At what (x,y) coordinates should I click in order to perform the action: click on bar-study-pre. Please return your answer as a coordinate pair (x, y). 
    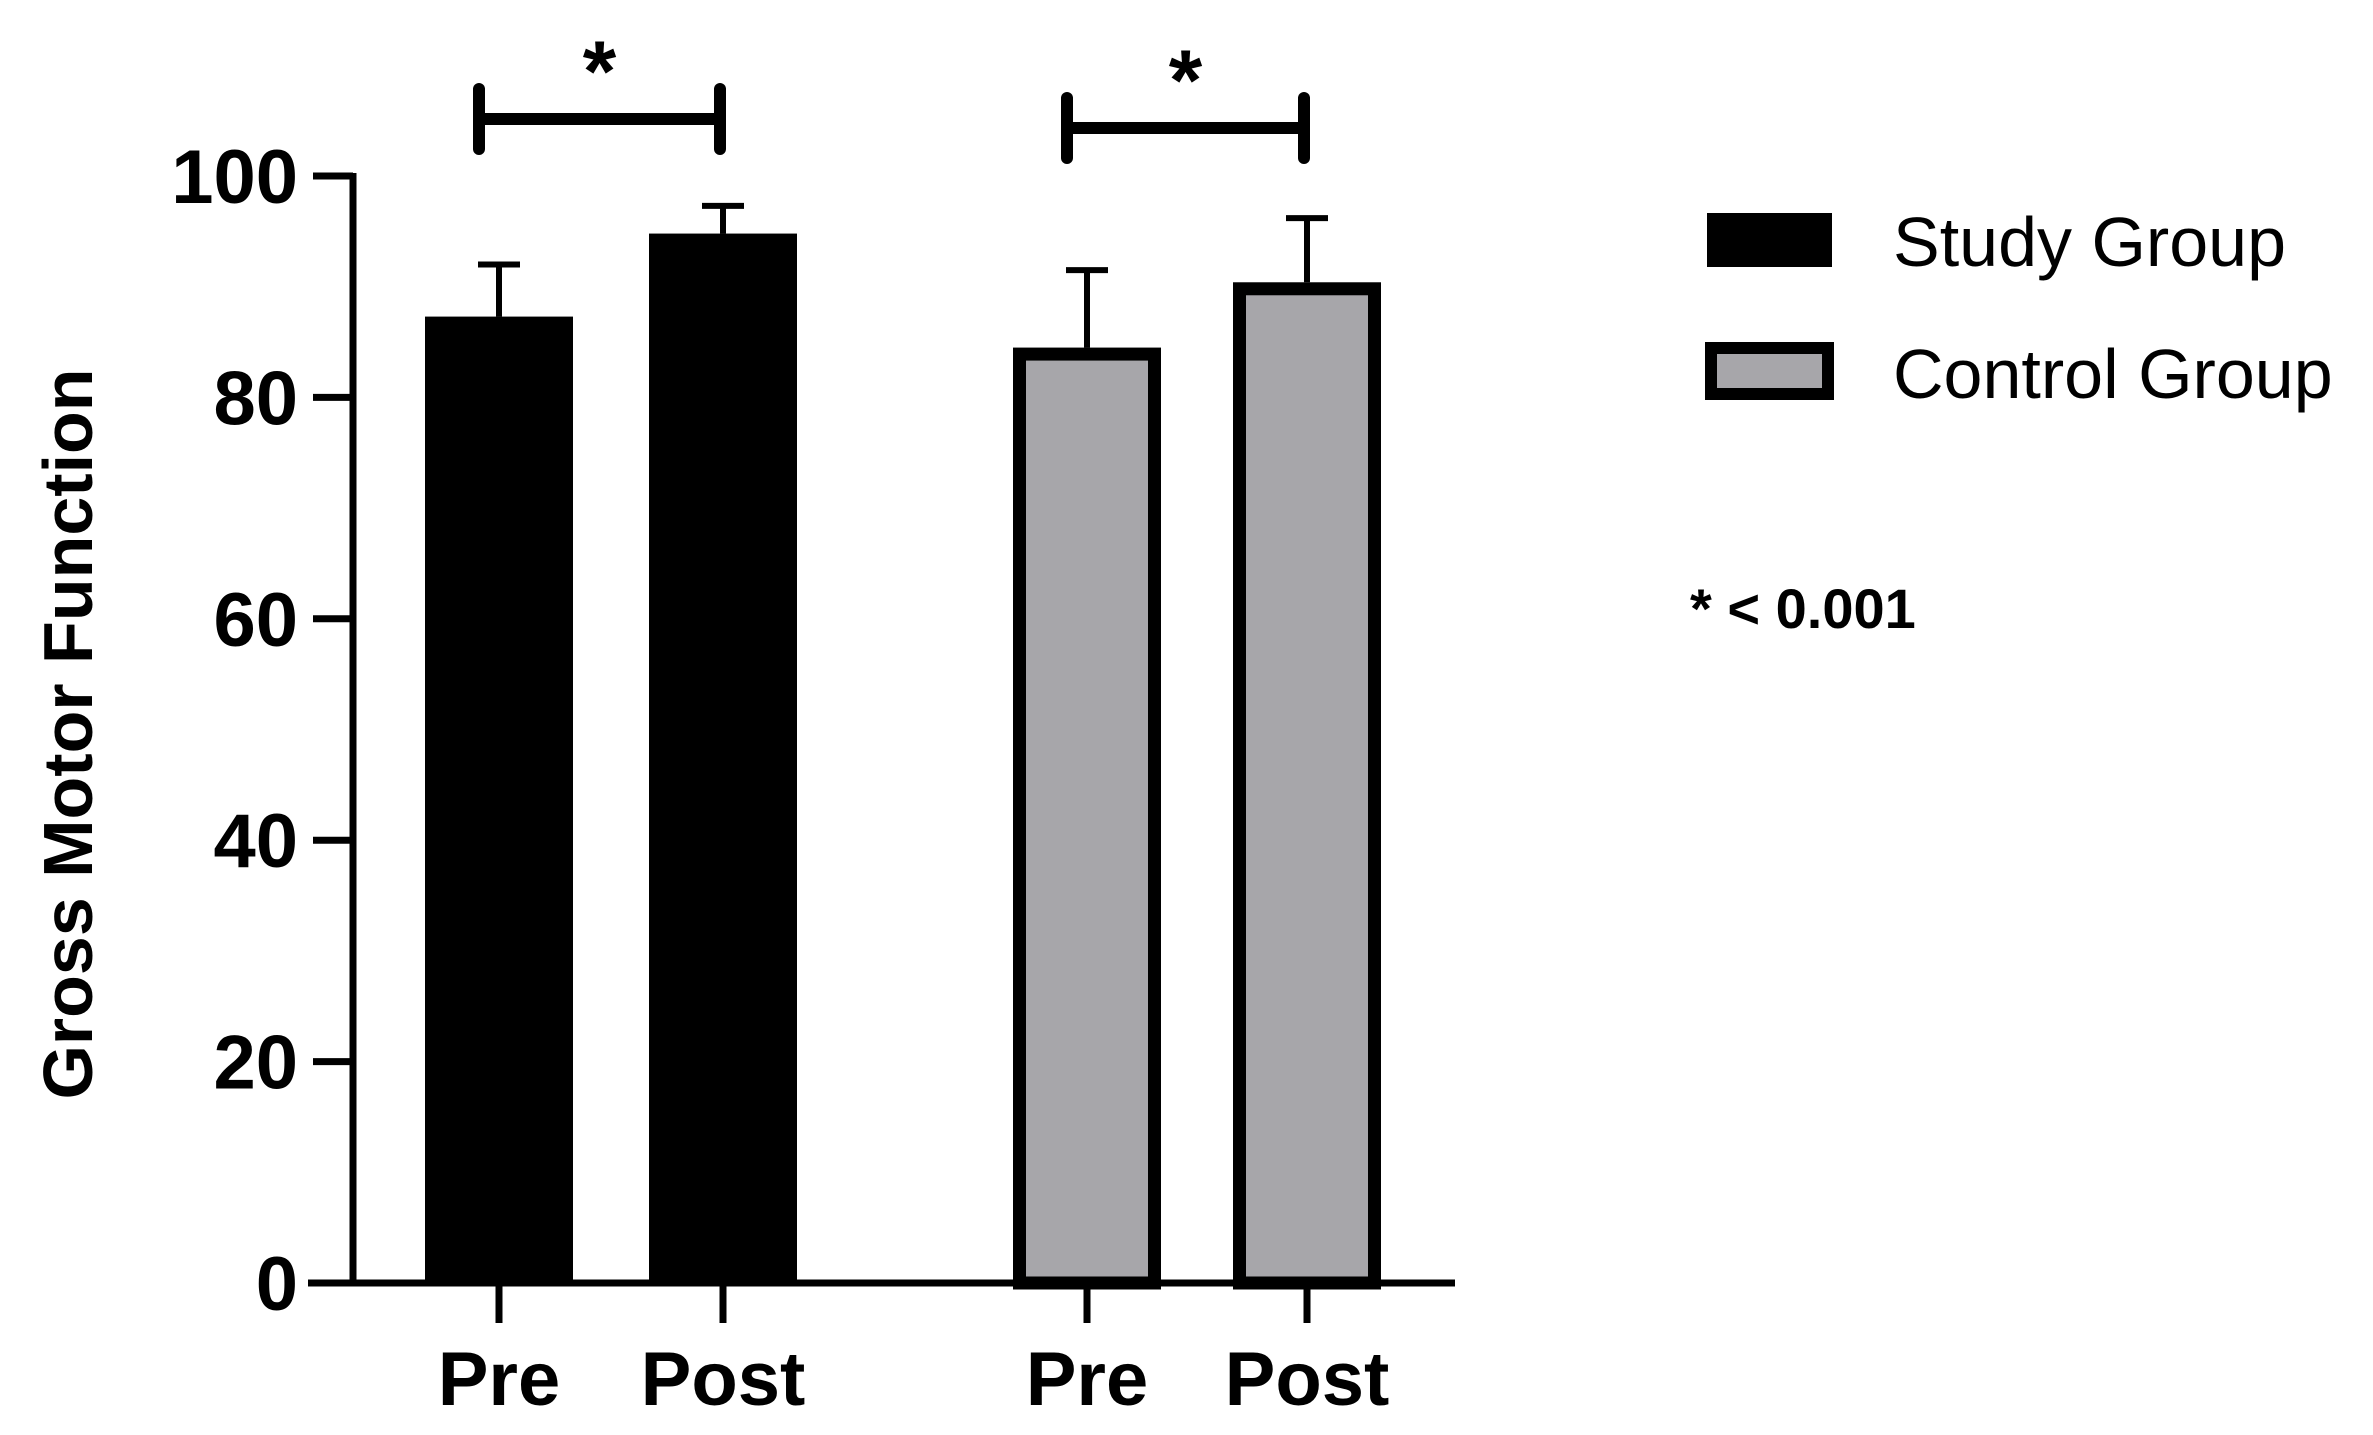
    Looking at the image, I should click on (499, 799).